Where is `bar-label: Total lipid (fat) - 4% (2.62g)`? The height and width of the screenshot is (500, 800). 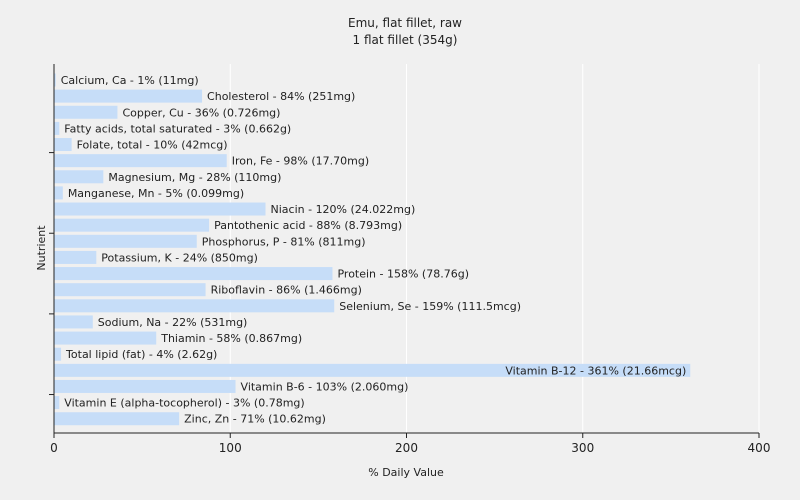
bar-label: Total lipid (fat) - 4% (2.62g) is located at coordinates (141, 354).